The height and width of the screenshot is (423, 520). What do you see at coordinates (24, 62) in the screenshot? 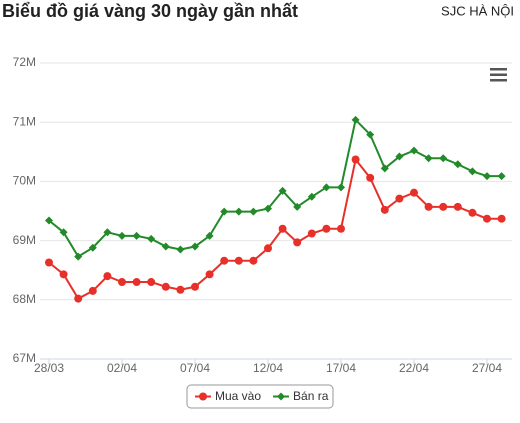
I see `y-tick-label: 72M` at bounding box center [24, 62].